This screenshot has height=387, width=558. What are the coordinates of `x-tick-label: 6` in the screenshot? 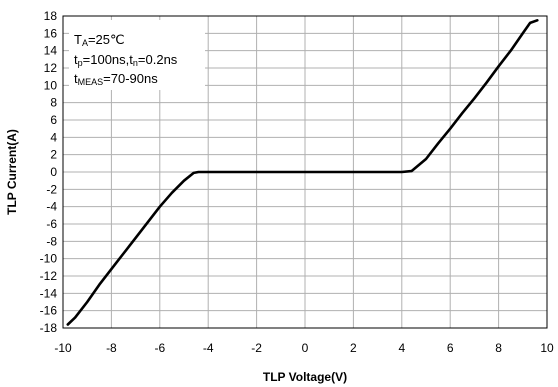 It's located at (450, 348).